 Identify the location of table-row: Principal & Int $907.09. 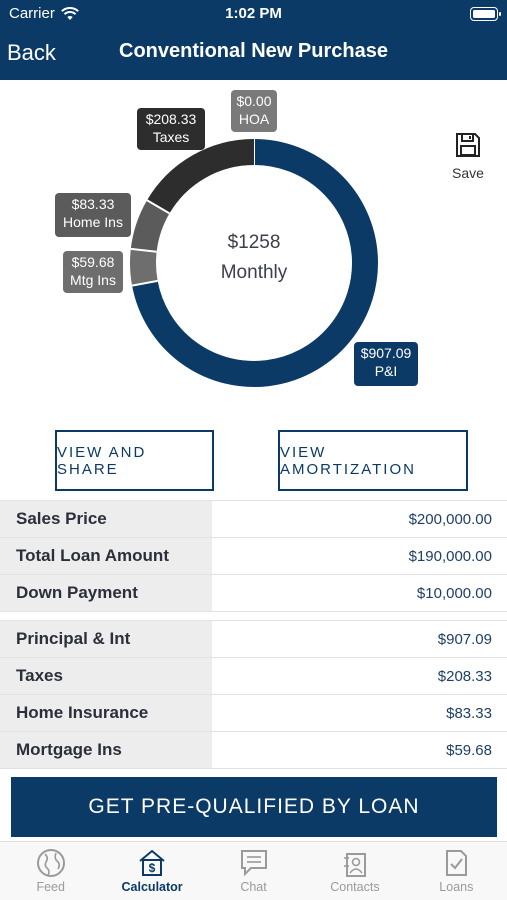
(253, 639).